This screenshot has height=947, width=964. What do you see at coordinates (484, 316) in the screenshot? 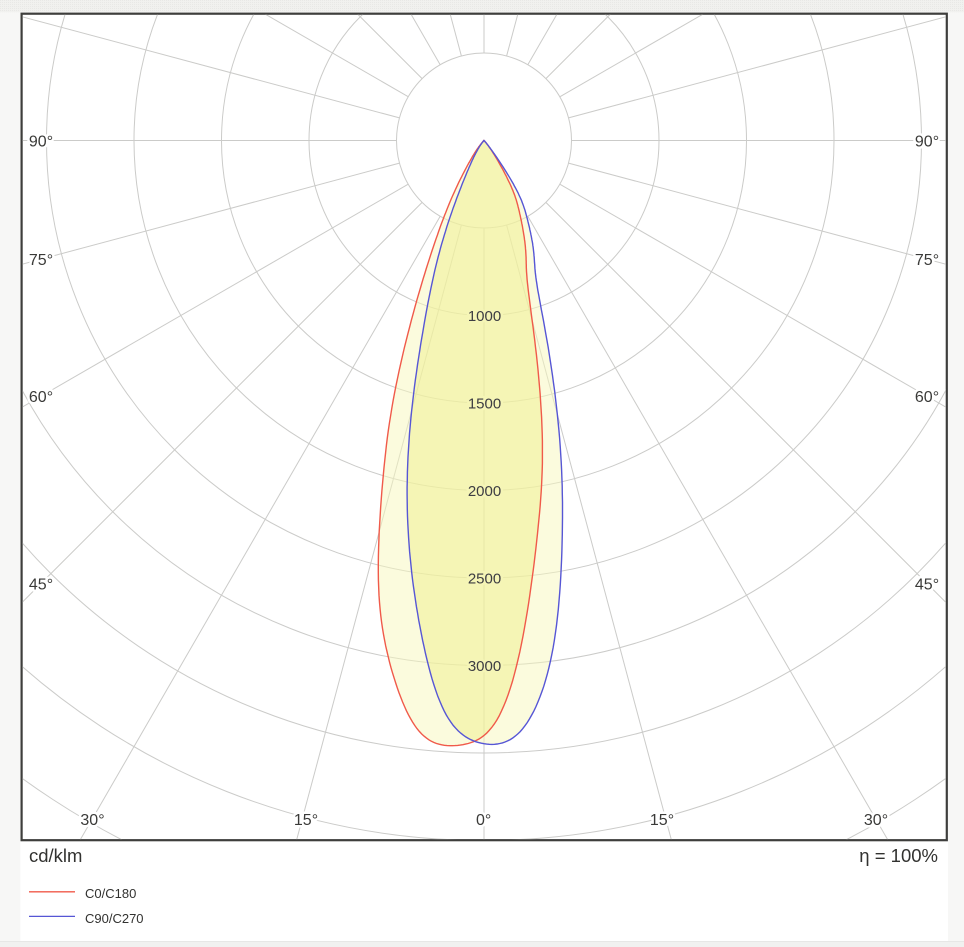
I see `svg-text: 1000` at bounding box center [484, 316].